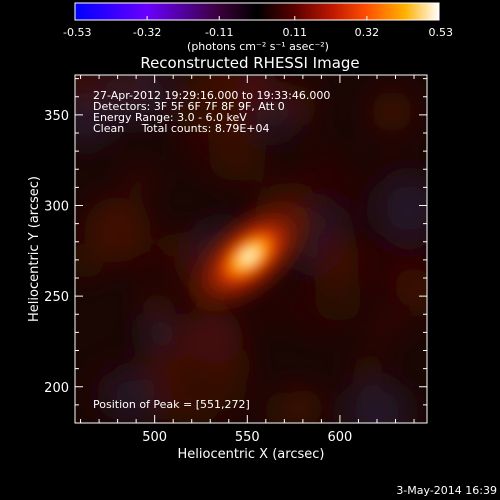  Describe the element at coordinates (56, 388) in the screenshot. I see `y-tick-label: 200` at that location.